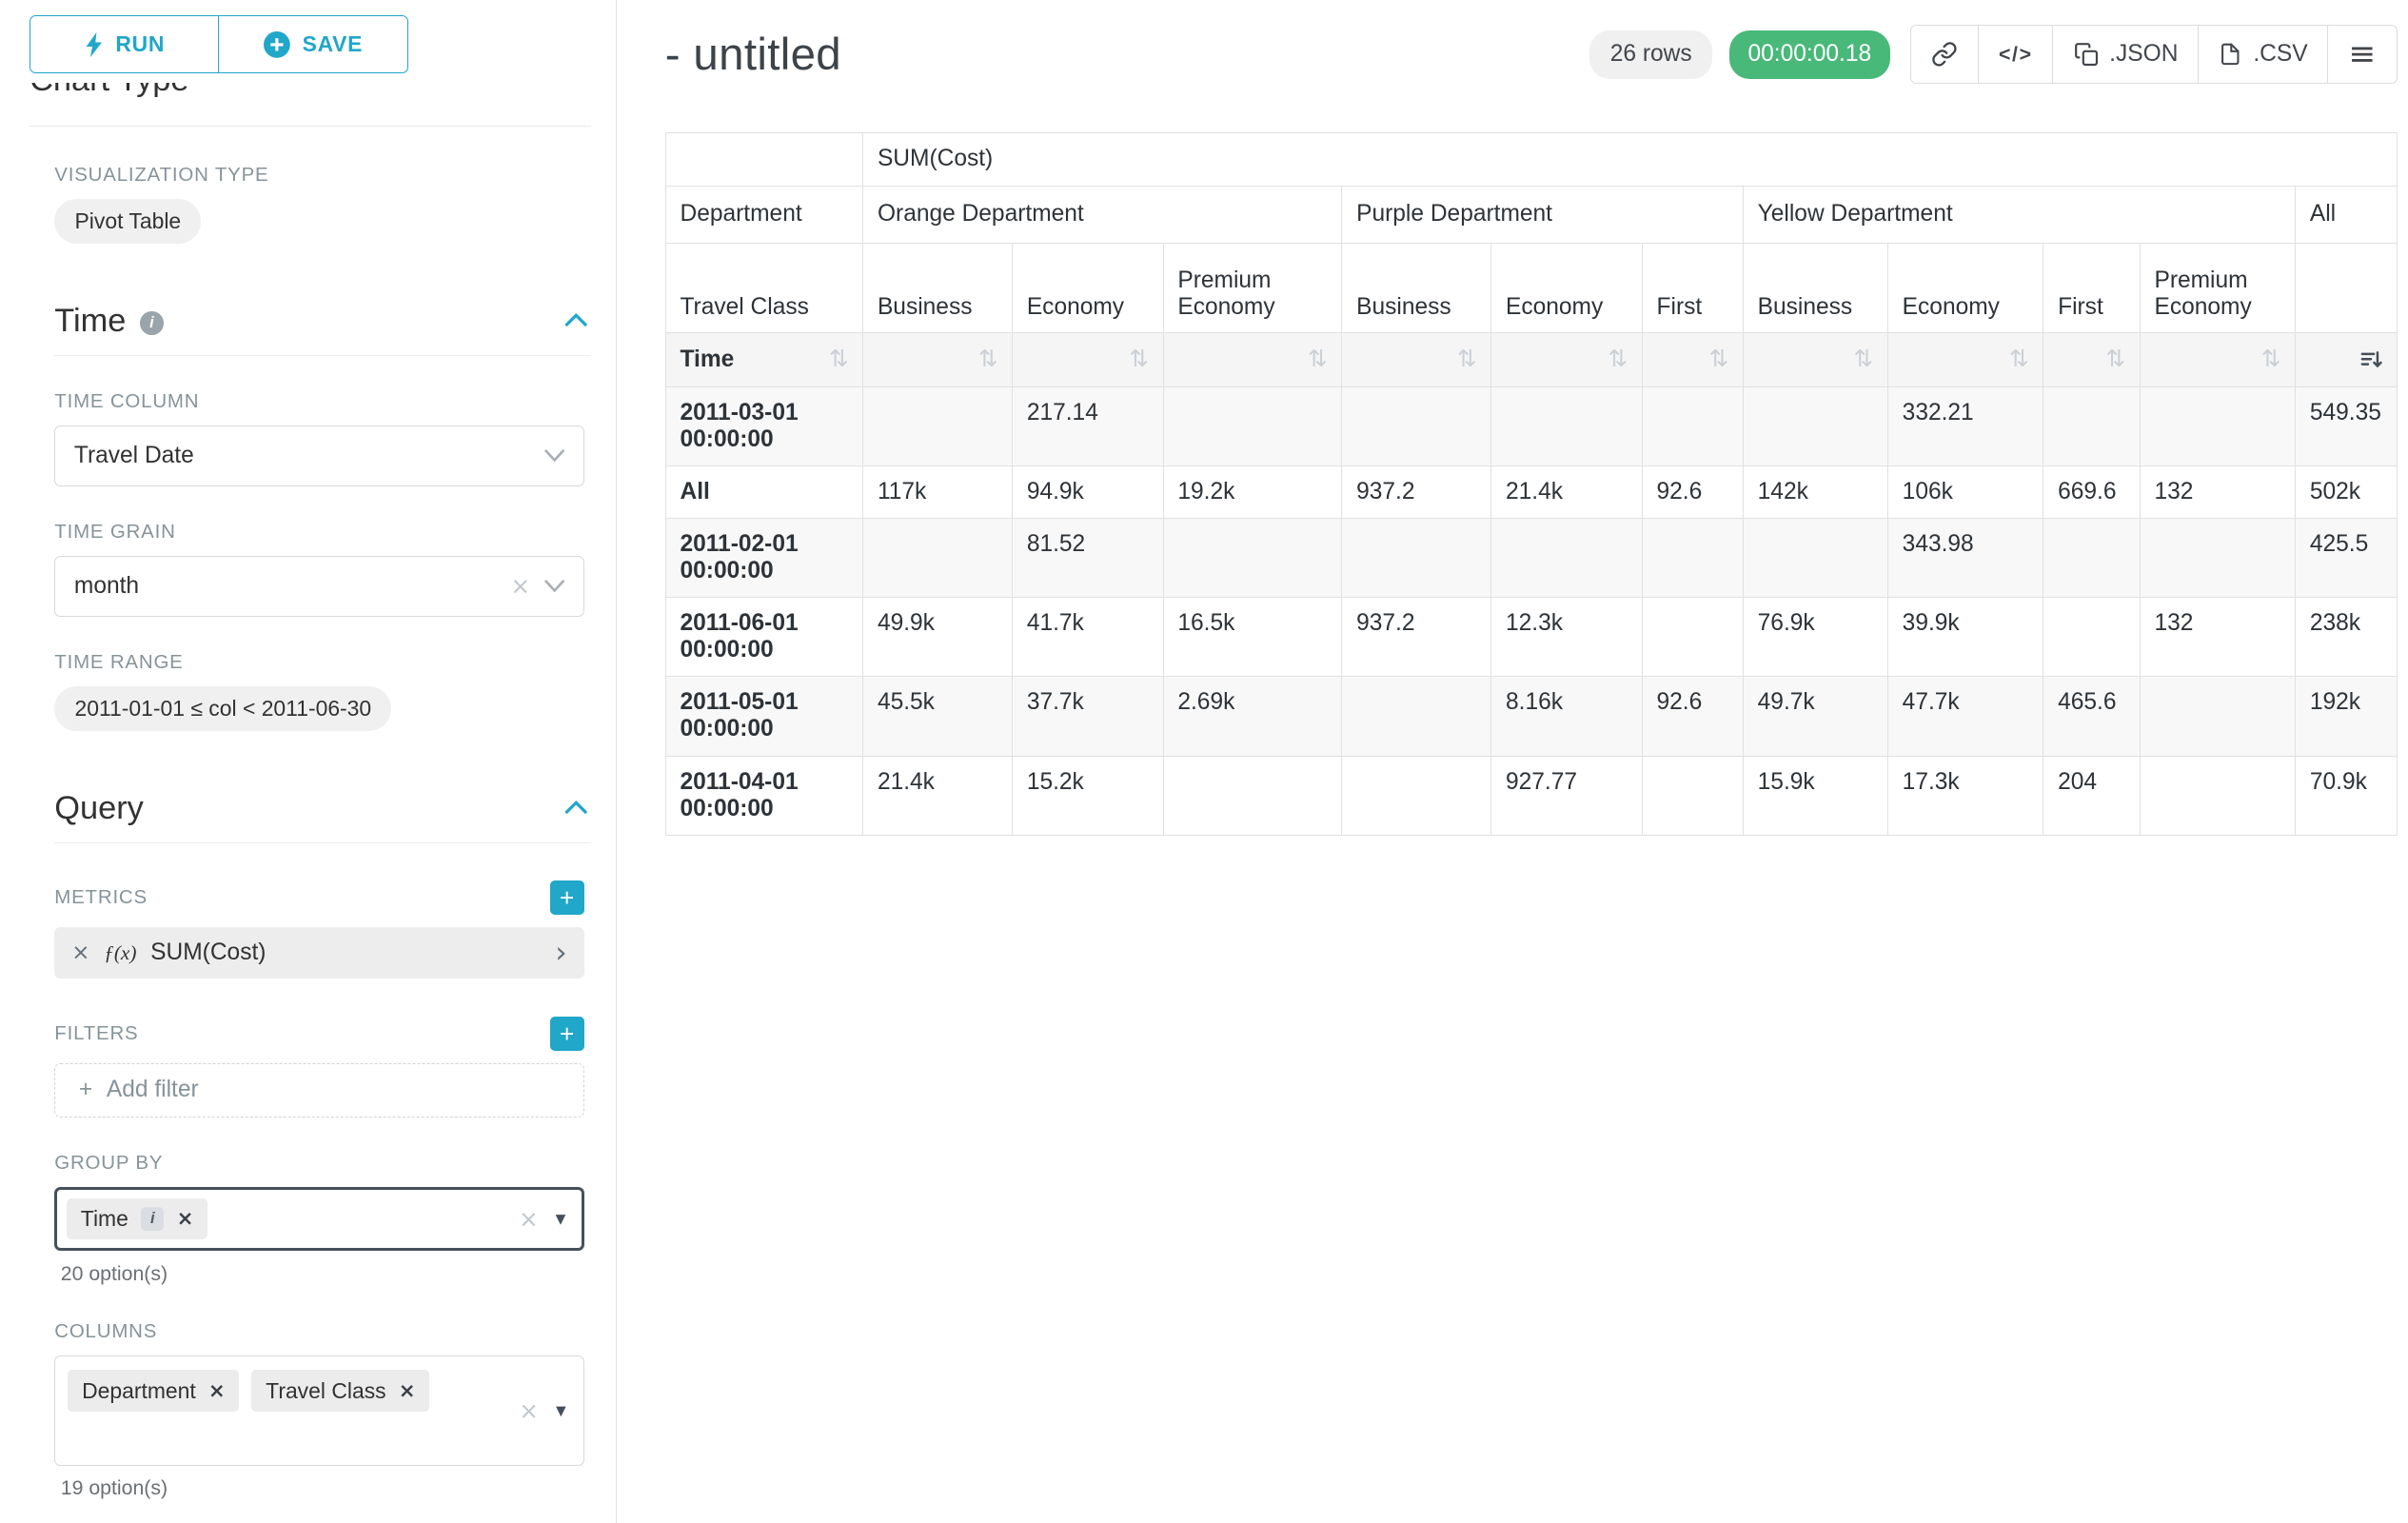 This screenshot has height=1523, width=2408. Describe the element at coordinates (319, 1090) in the screenshot. I see `add-filter-button: + Add filter` at that location.